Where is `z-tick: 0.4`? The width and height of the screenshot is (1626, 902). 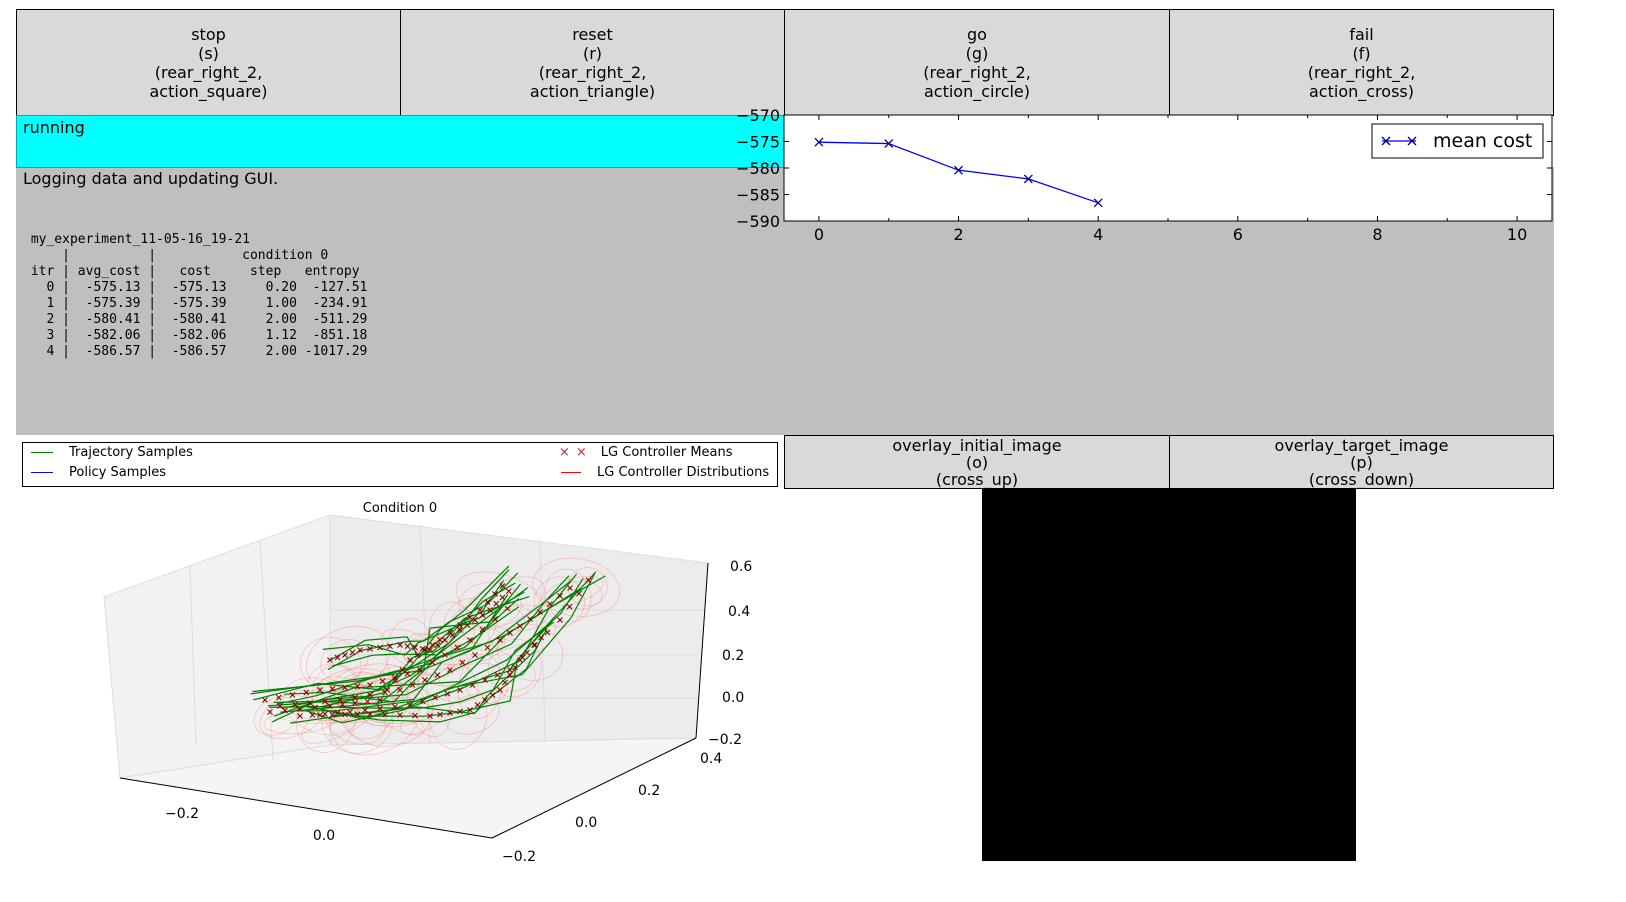
z-tick: 0.4 is located at coordinates (739, 612).